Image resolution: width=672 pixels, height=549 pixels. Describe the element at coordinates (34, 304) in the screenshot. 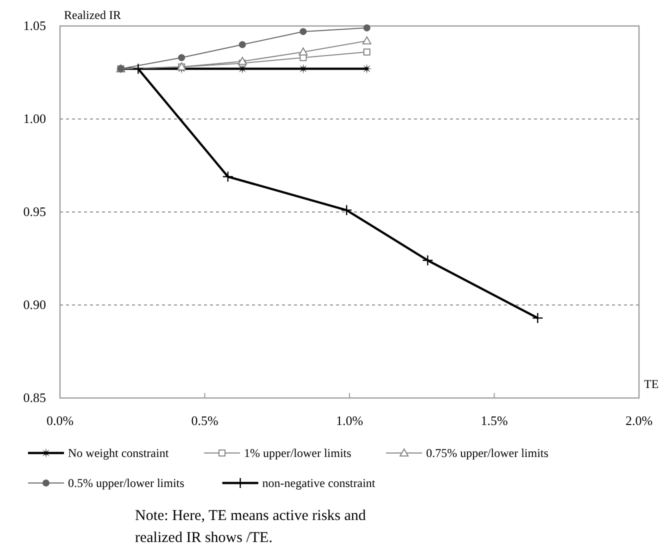

I see `y-tick-label: 0.90` at that location.